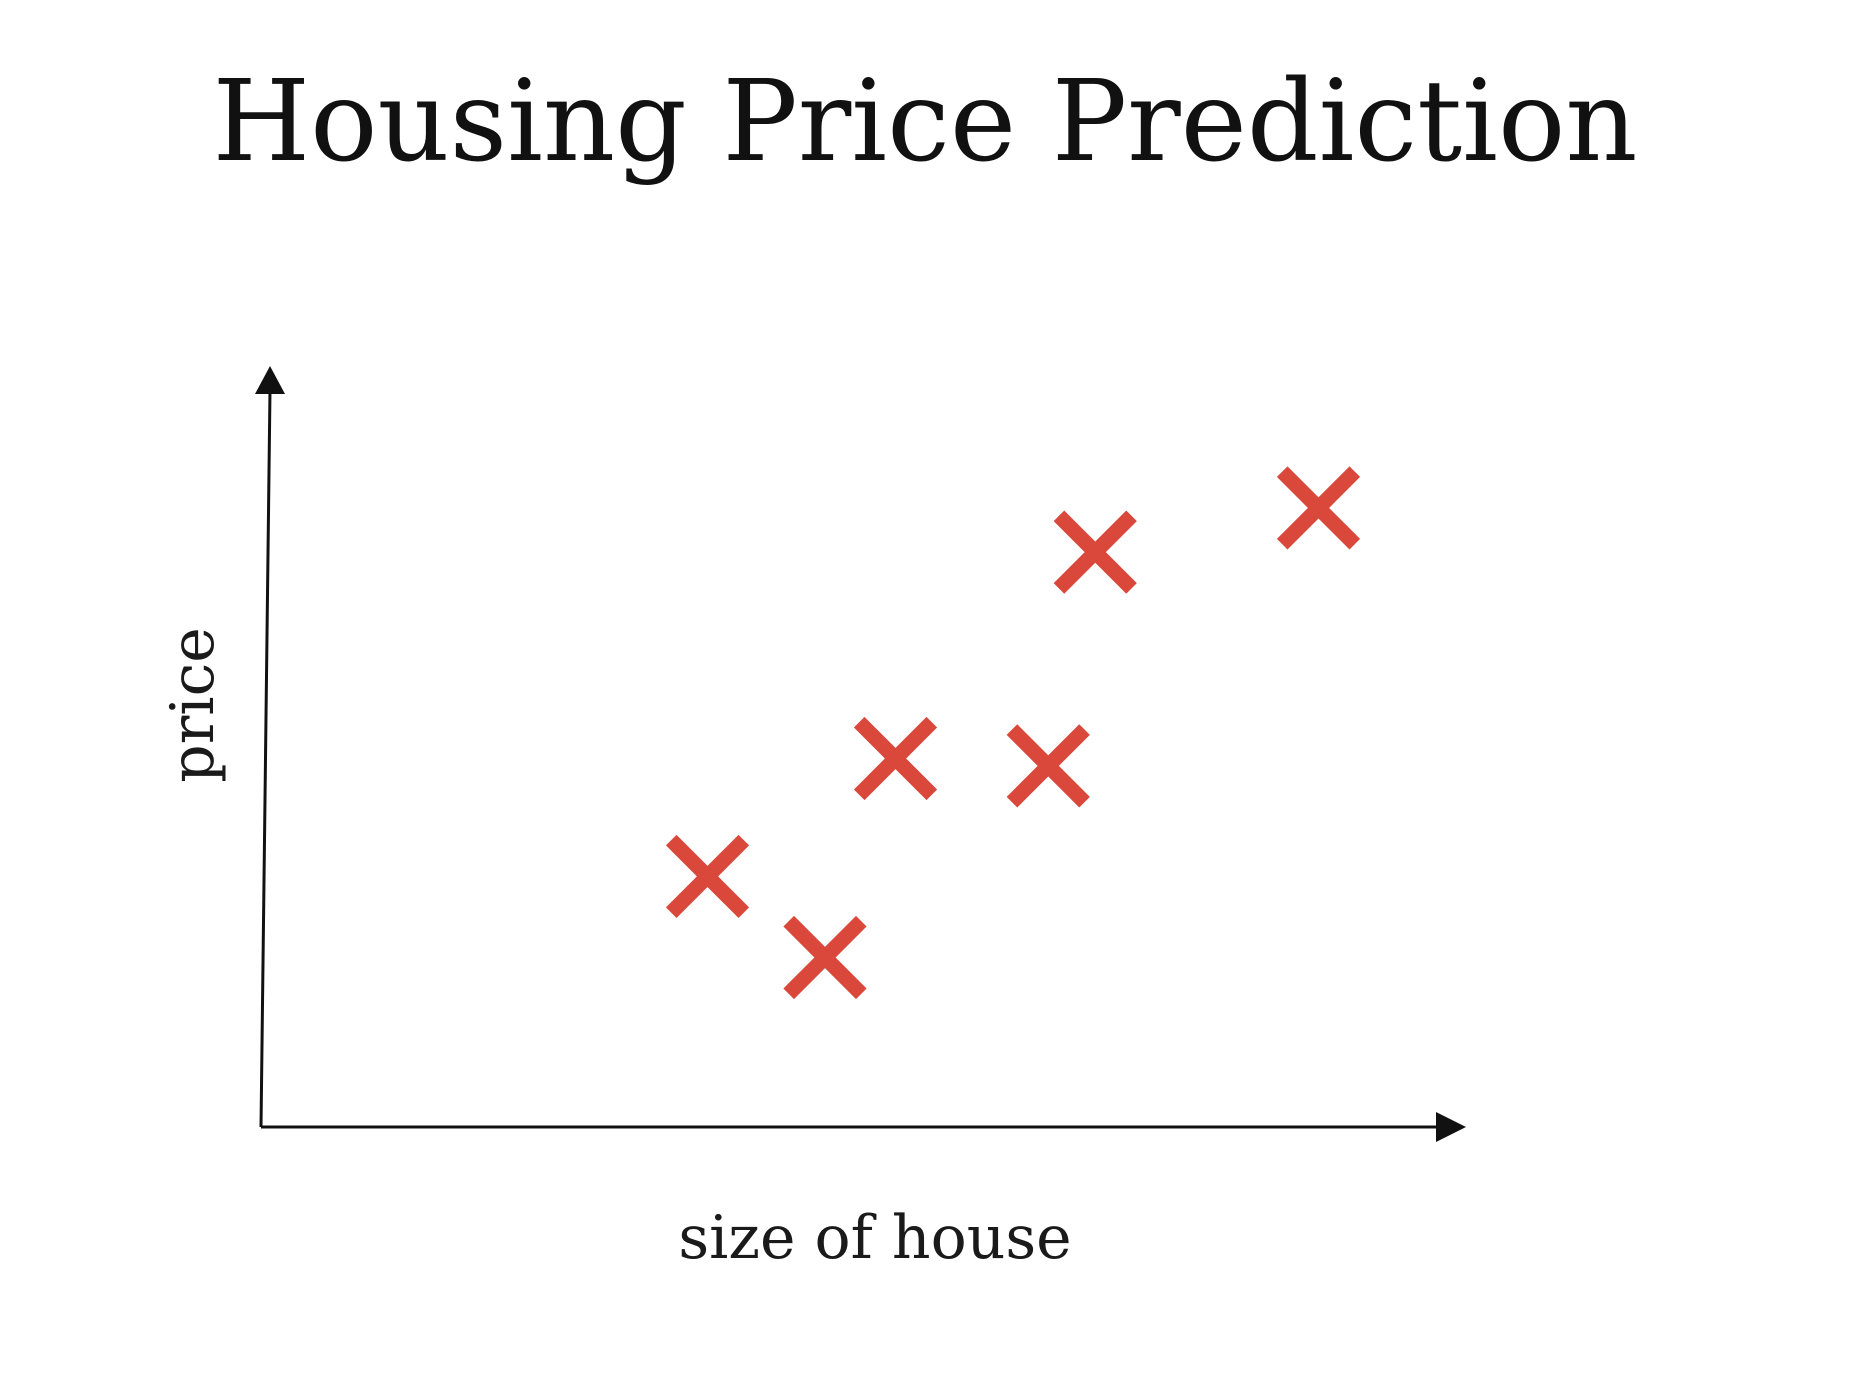 The image size is (1850, 1394). What do you see at coordinates (193, 704) in the screenshot?
I see `y-axis-label: price` at bounding box center [193, 704].